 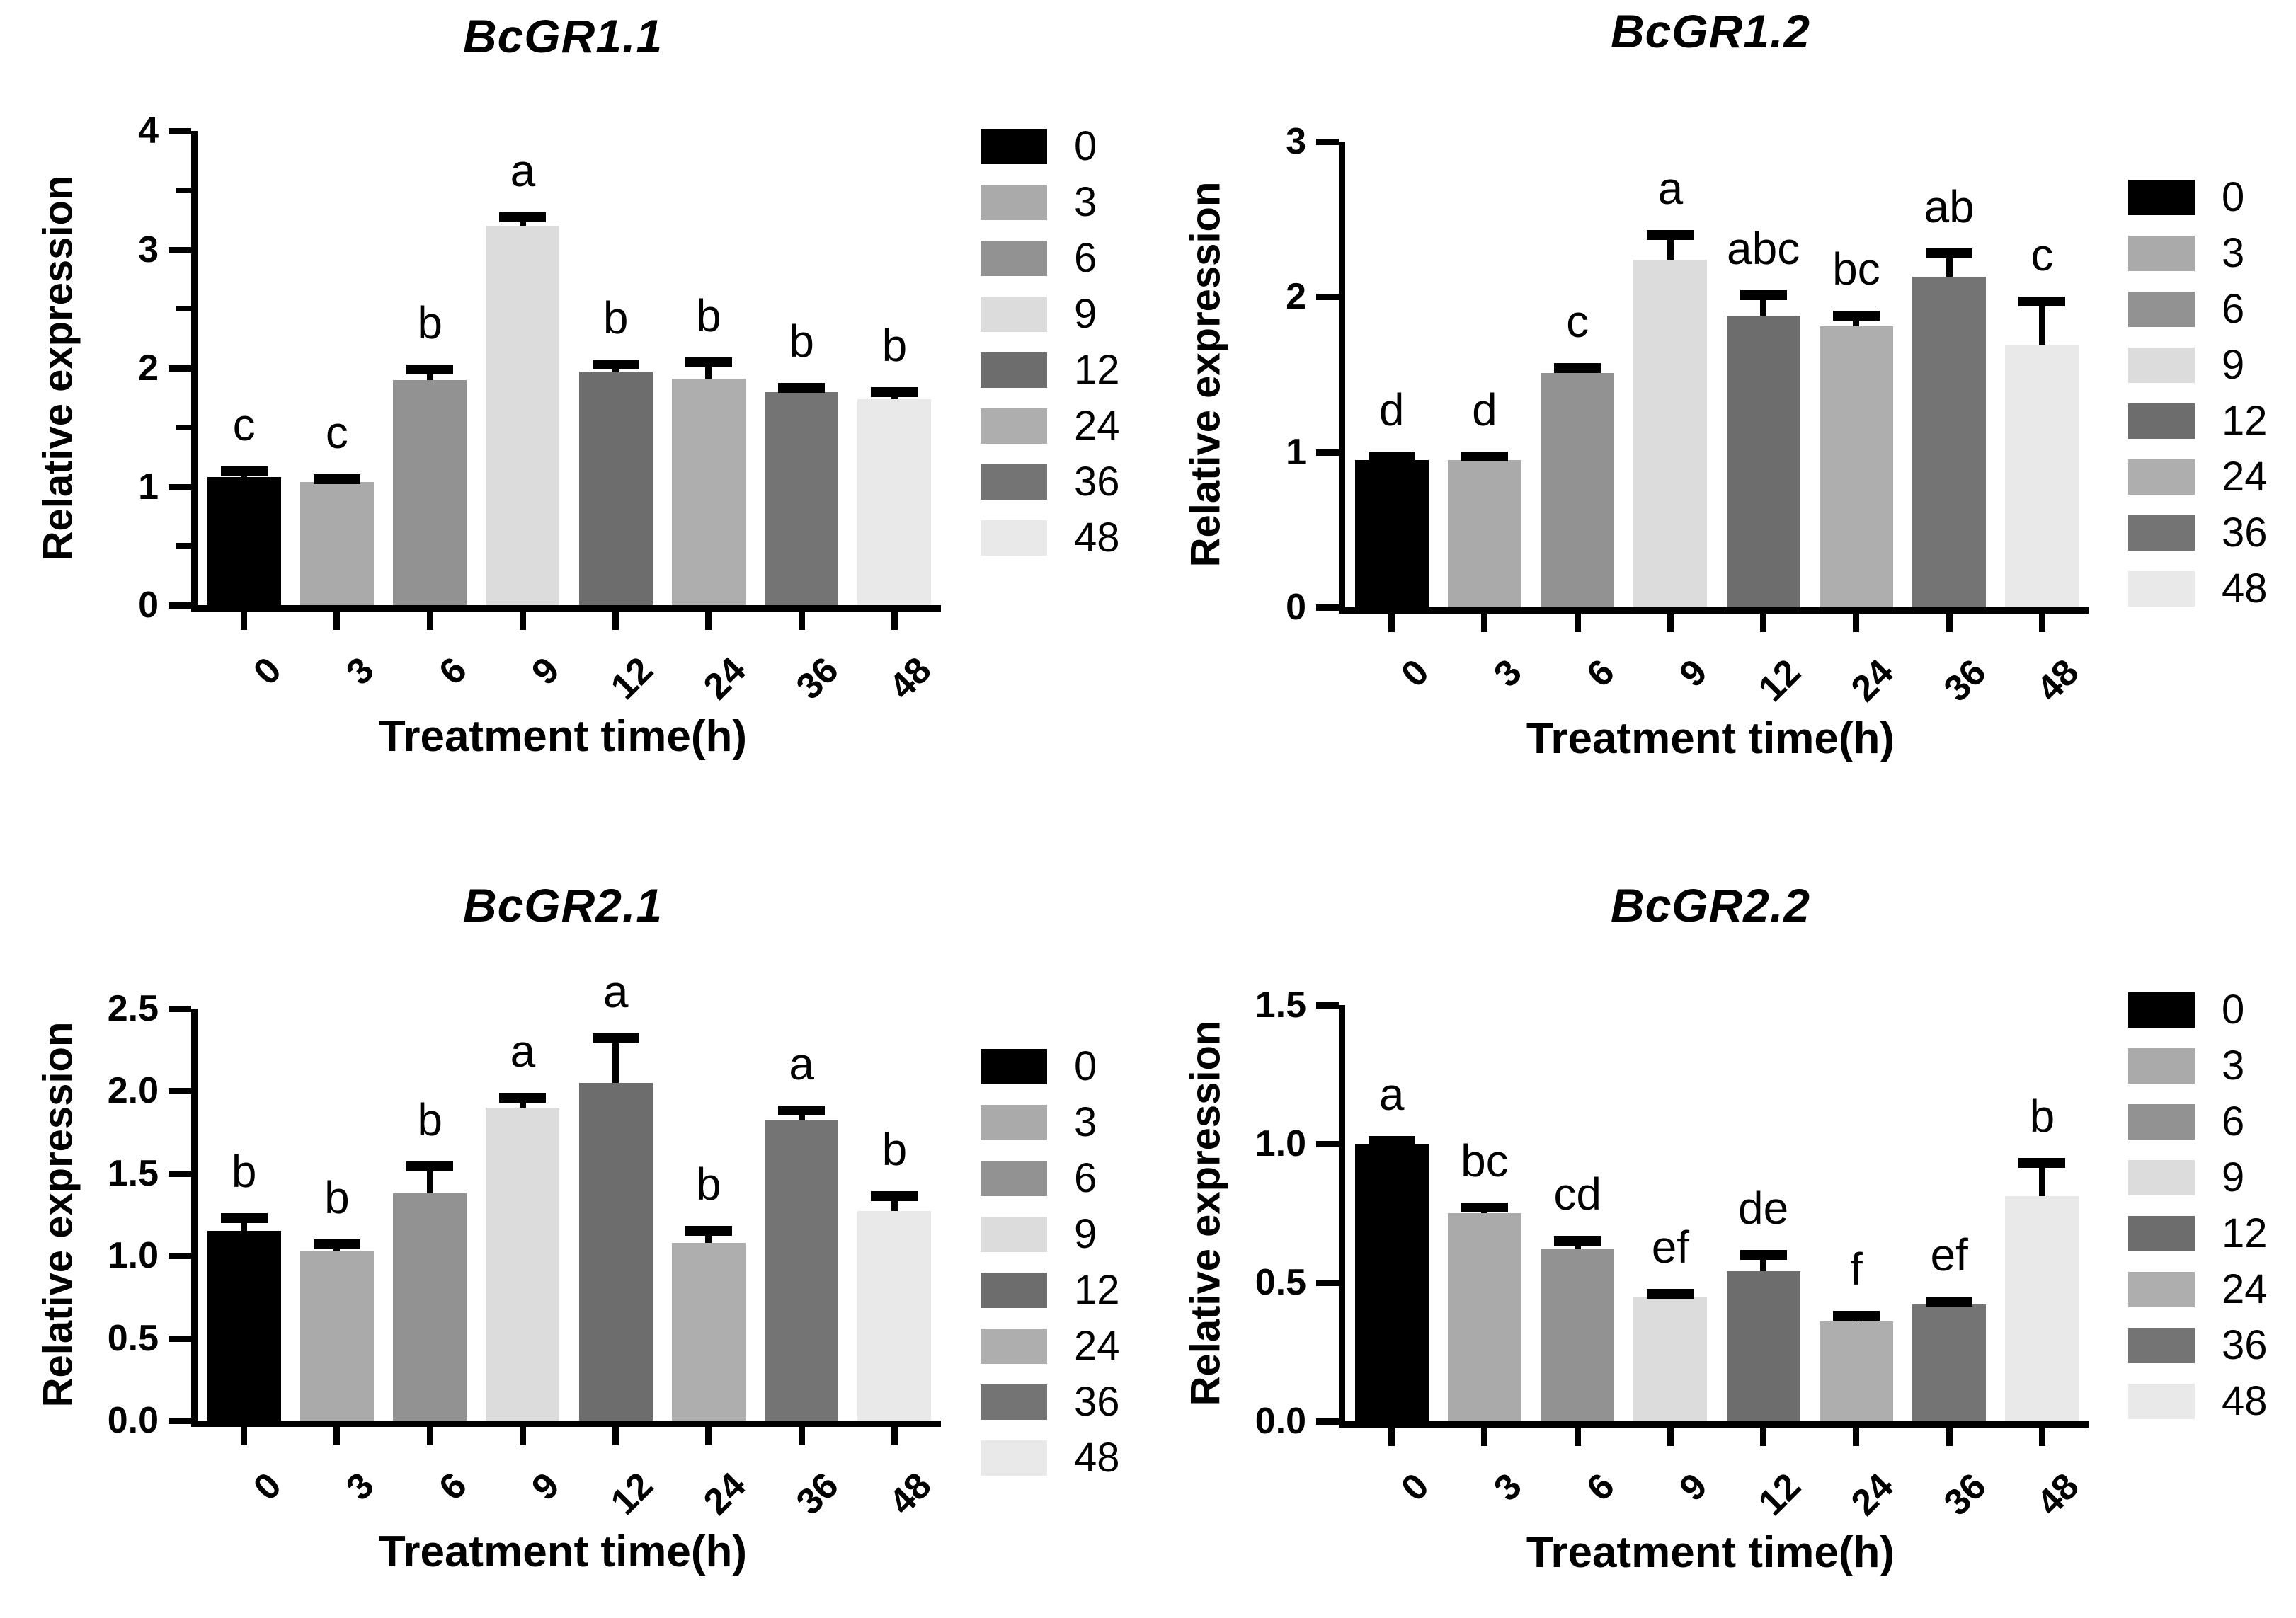 I want to click on legend-swatch-9h, so click(x=2161, y=1178).